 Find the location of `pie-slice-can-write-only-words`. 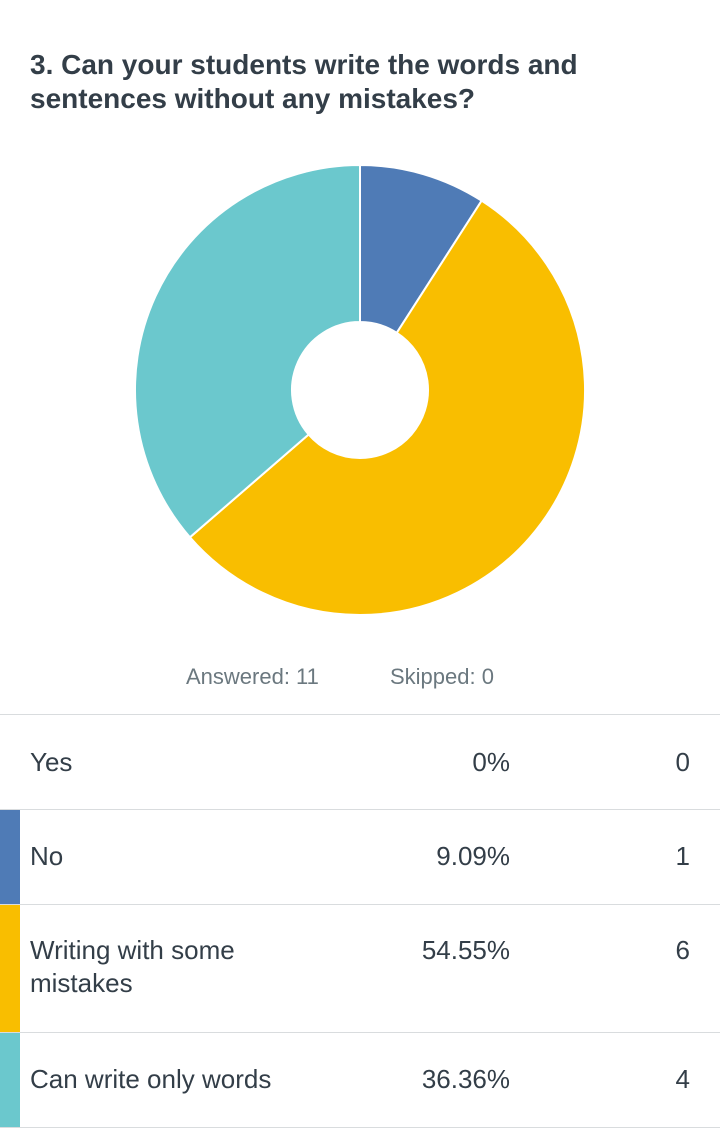

pie-slice-can-write-only-words is located at coordinates (247, 351).